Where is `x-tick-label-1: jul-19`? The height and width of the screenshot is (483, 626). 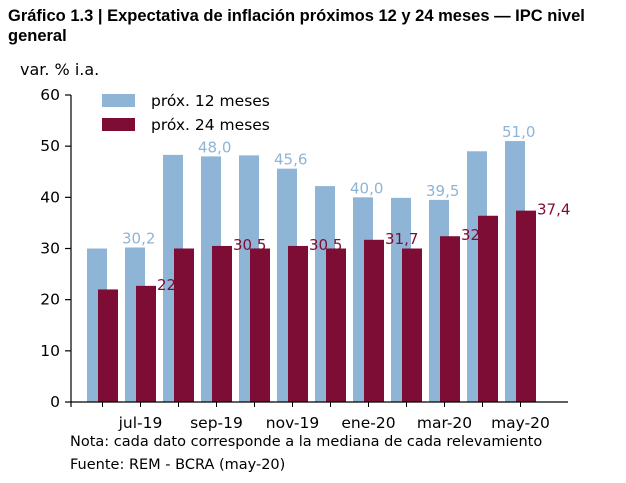
x-tick-label-1: jul-19 is located at coordinates (140, 423).